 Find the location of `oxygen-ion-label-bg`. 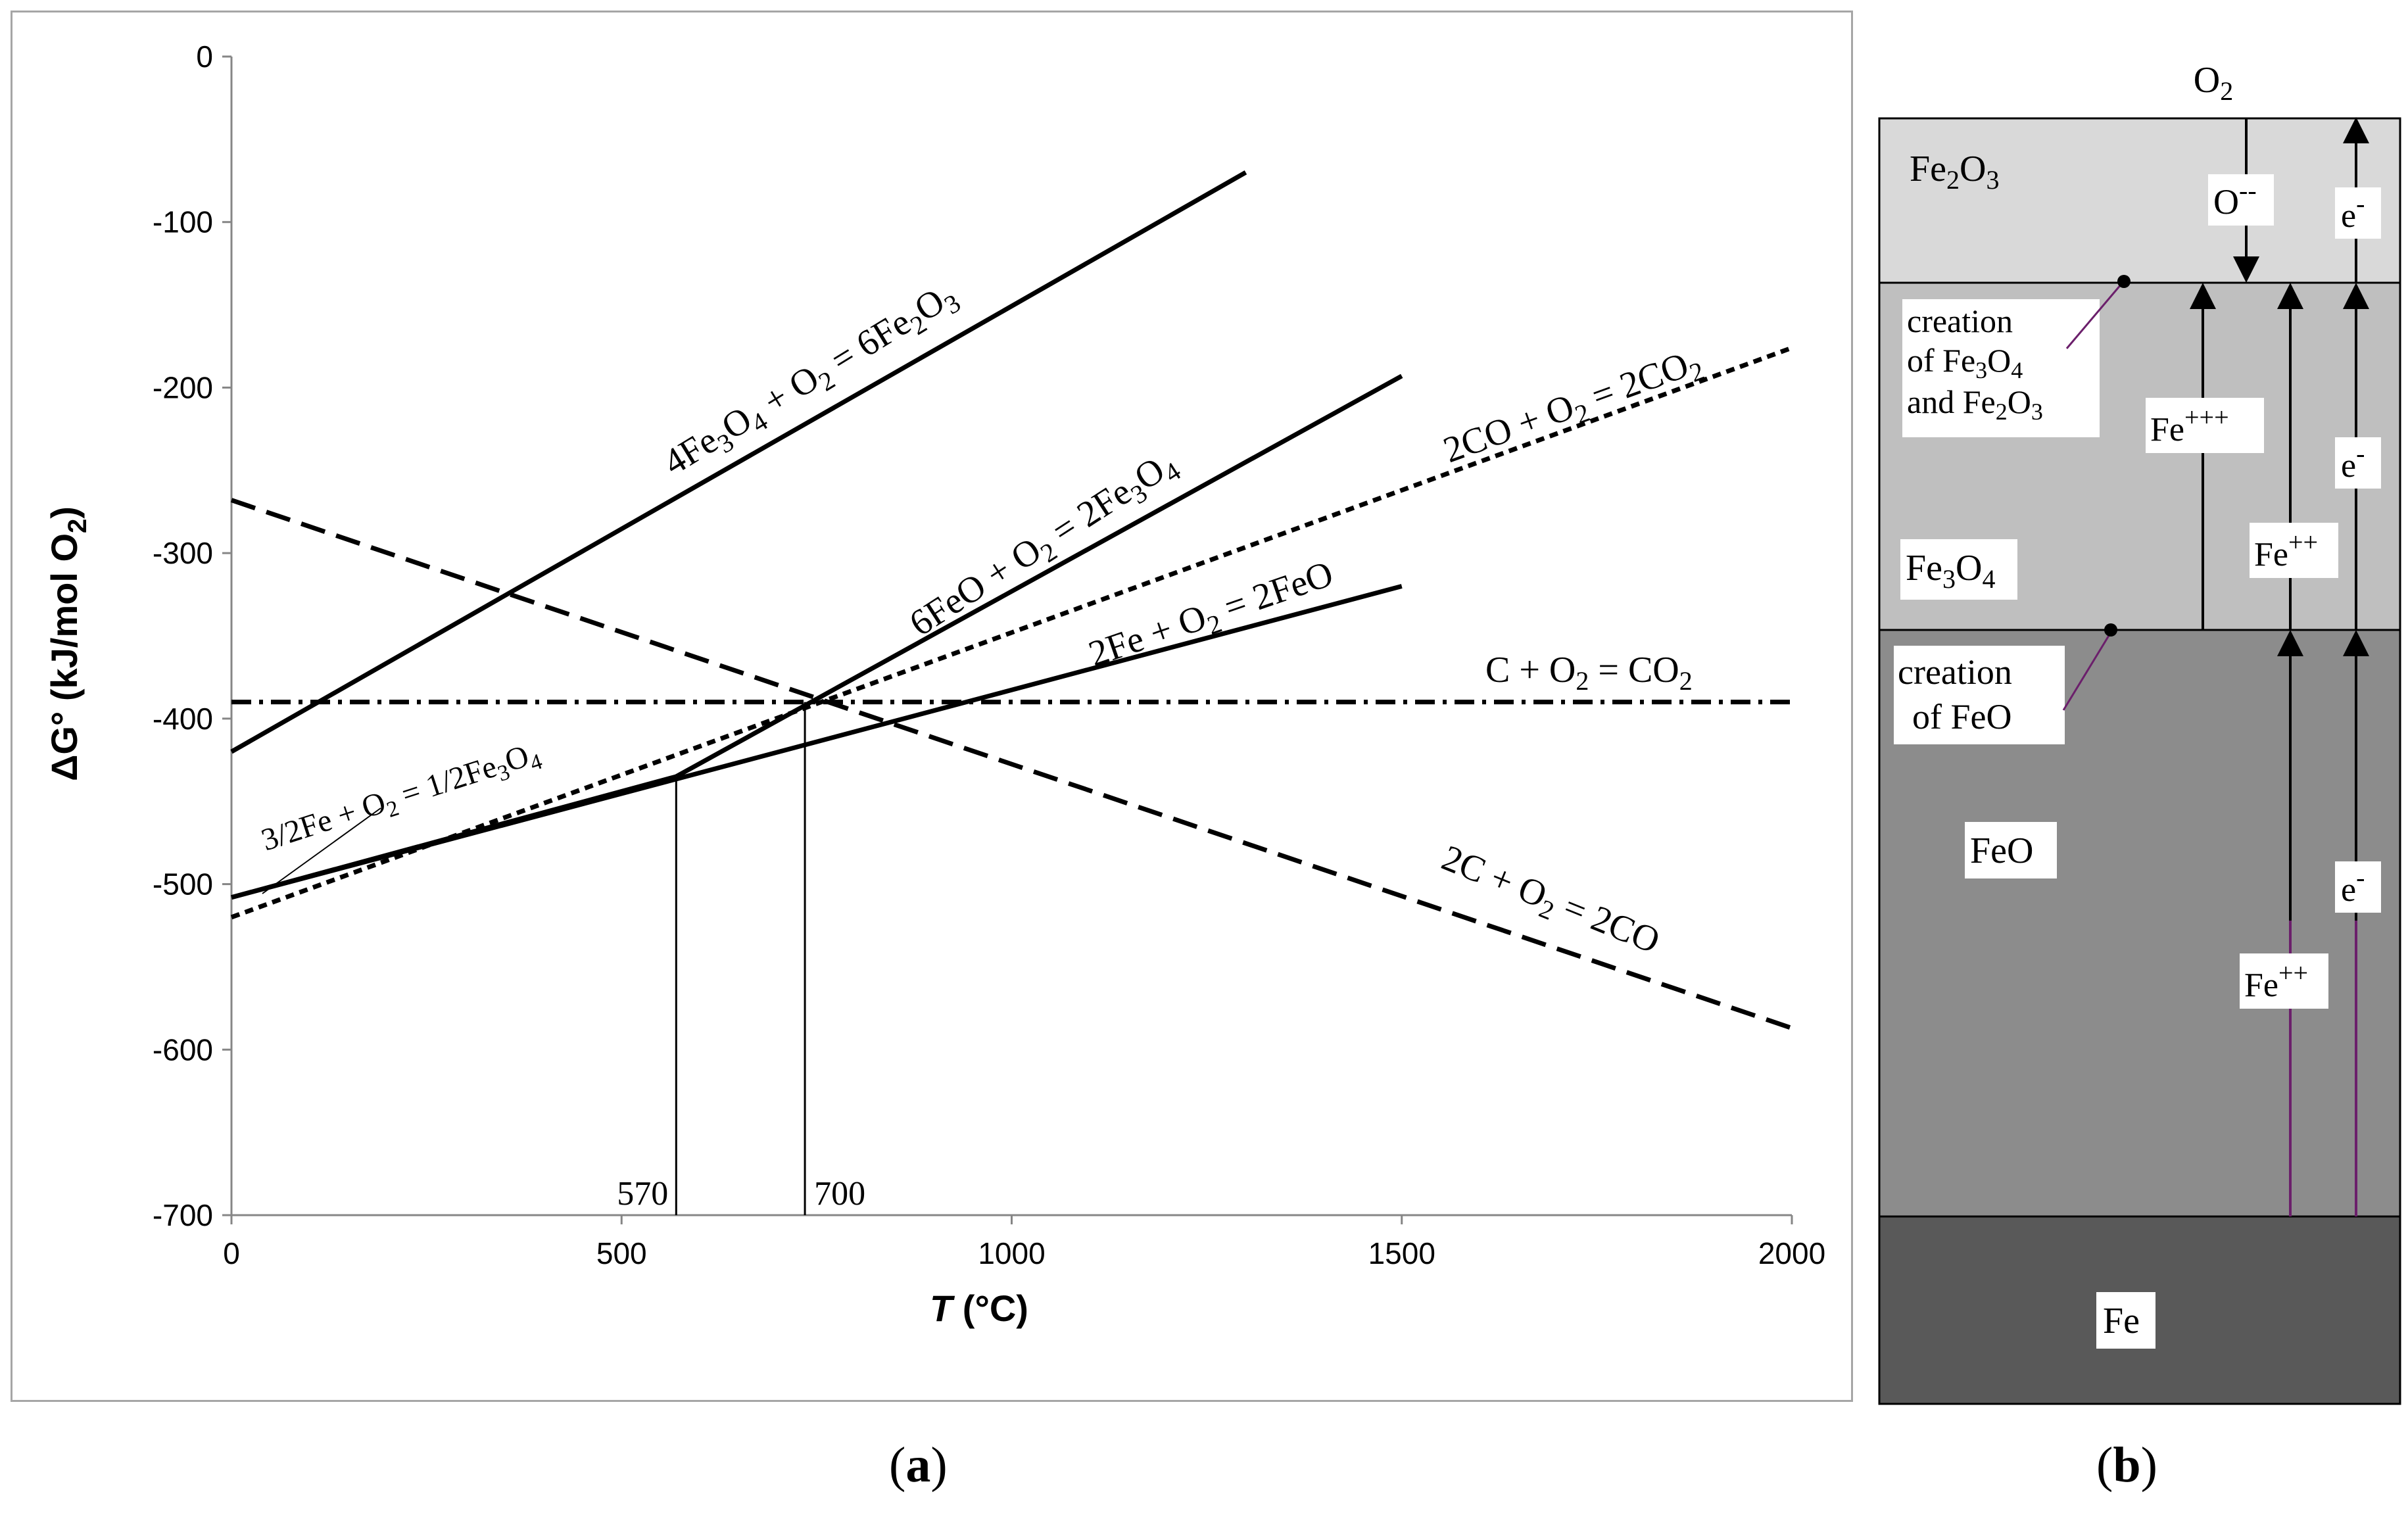

oxygen-ion-label-bg is located at coordinates (2241, 200).